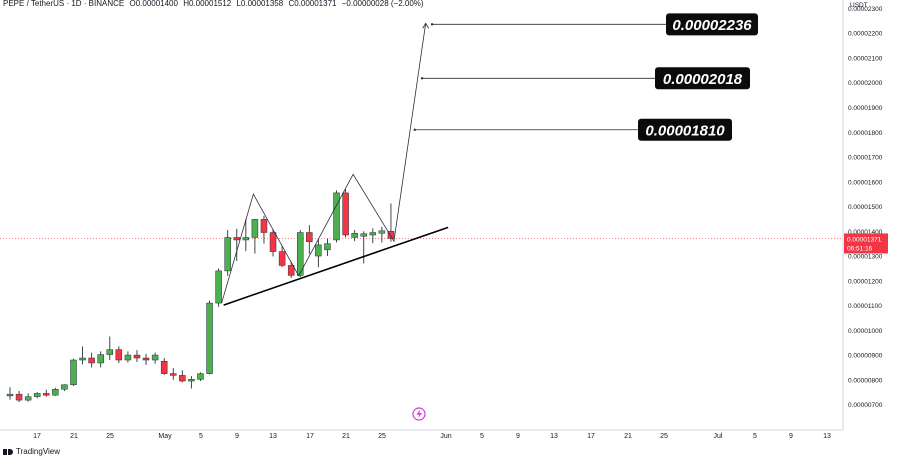  I want to click on bar-countdown: 06:51:16, so click(860, 248).